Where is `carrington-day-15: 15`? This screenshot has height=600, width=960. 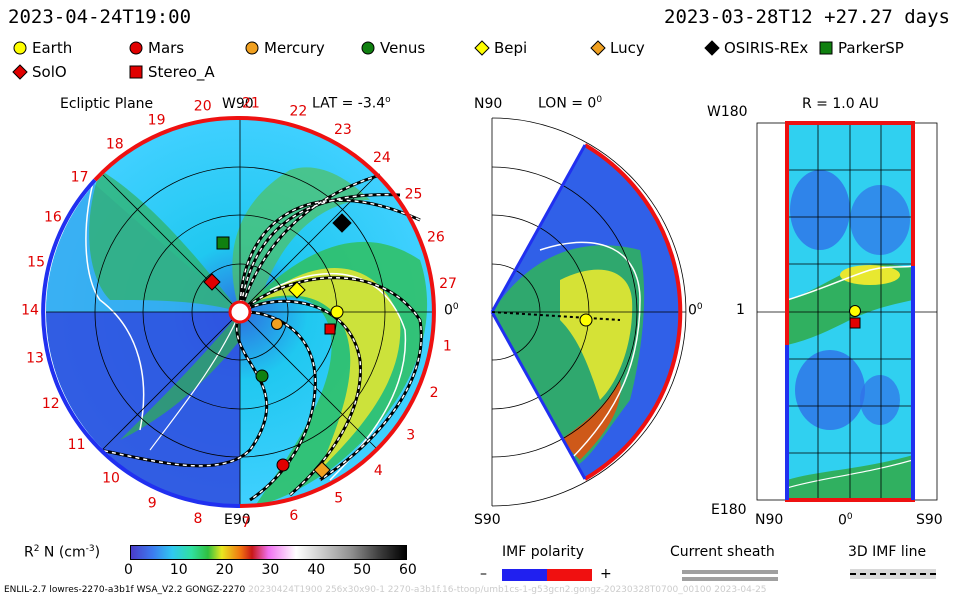 carrington-day-15: 15 is located at coordinates (36, 263).